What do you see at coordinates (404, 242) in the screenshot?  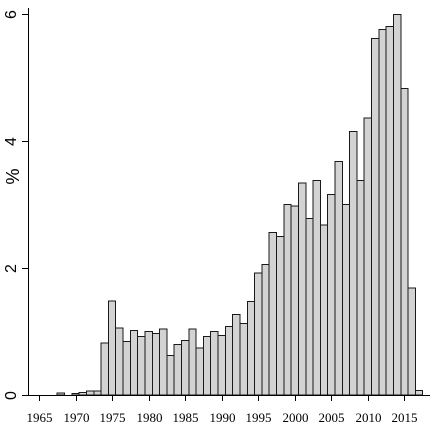 I see `bar-2015` at bounding box center [404, 242].